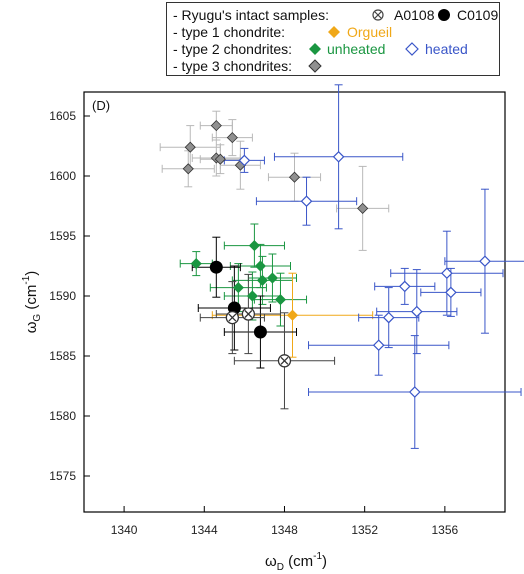  Describe the element at coordinates (292, 315) in the screenshot. I see `point-orgueil` at that location.